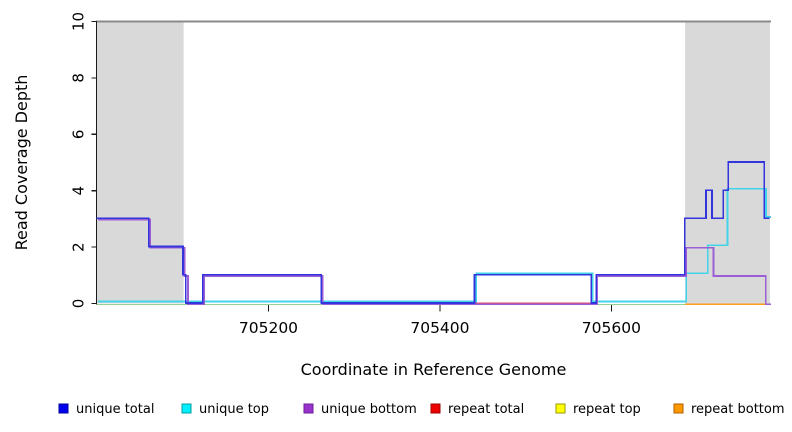  Describe the element at coordinates (79, 78) in the screenshot. I see `y-tick-label: 8` at that location.